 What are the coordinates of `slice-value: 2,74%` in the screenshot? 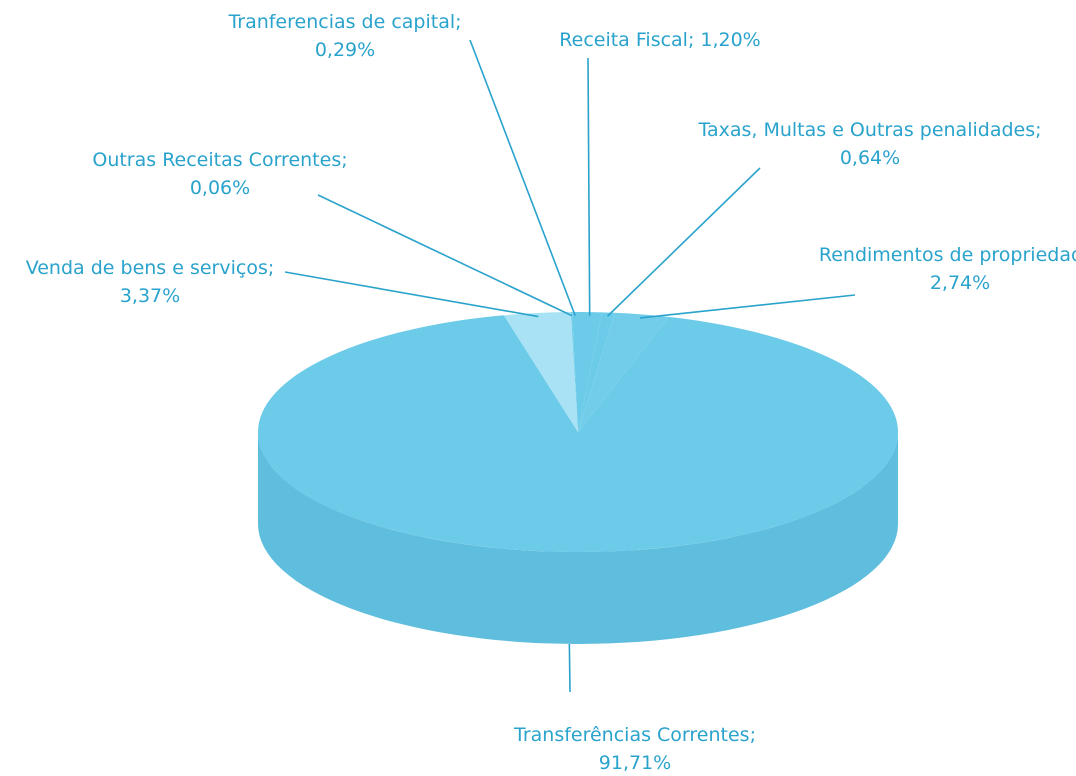 It's located at (960, 283).